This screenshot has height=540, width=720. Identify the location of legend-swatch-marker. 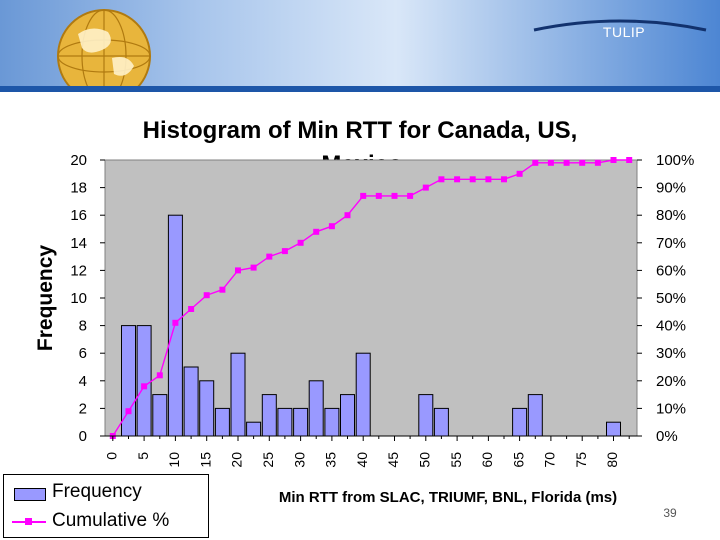
(28, 521).